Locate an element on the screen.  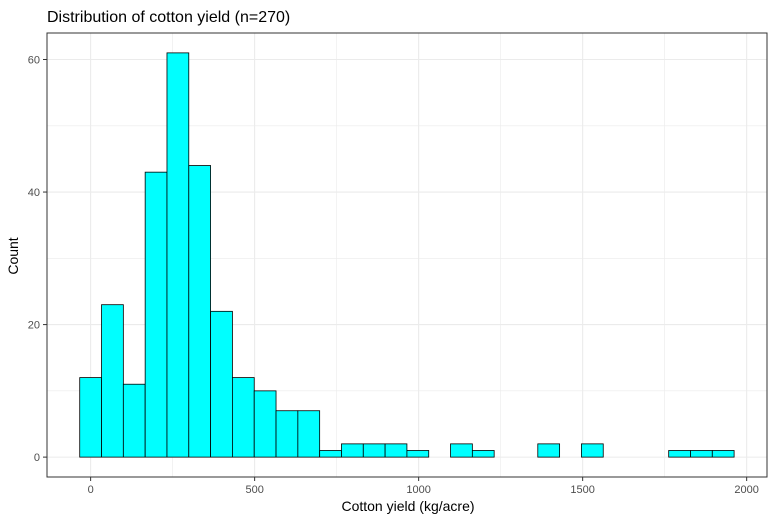
x-tick-label: 500 is located at coordinates (254, 490).